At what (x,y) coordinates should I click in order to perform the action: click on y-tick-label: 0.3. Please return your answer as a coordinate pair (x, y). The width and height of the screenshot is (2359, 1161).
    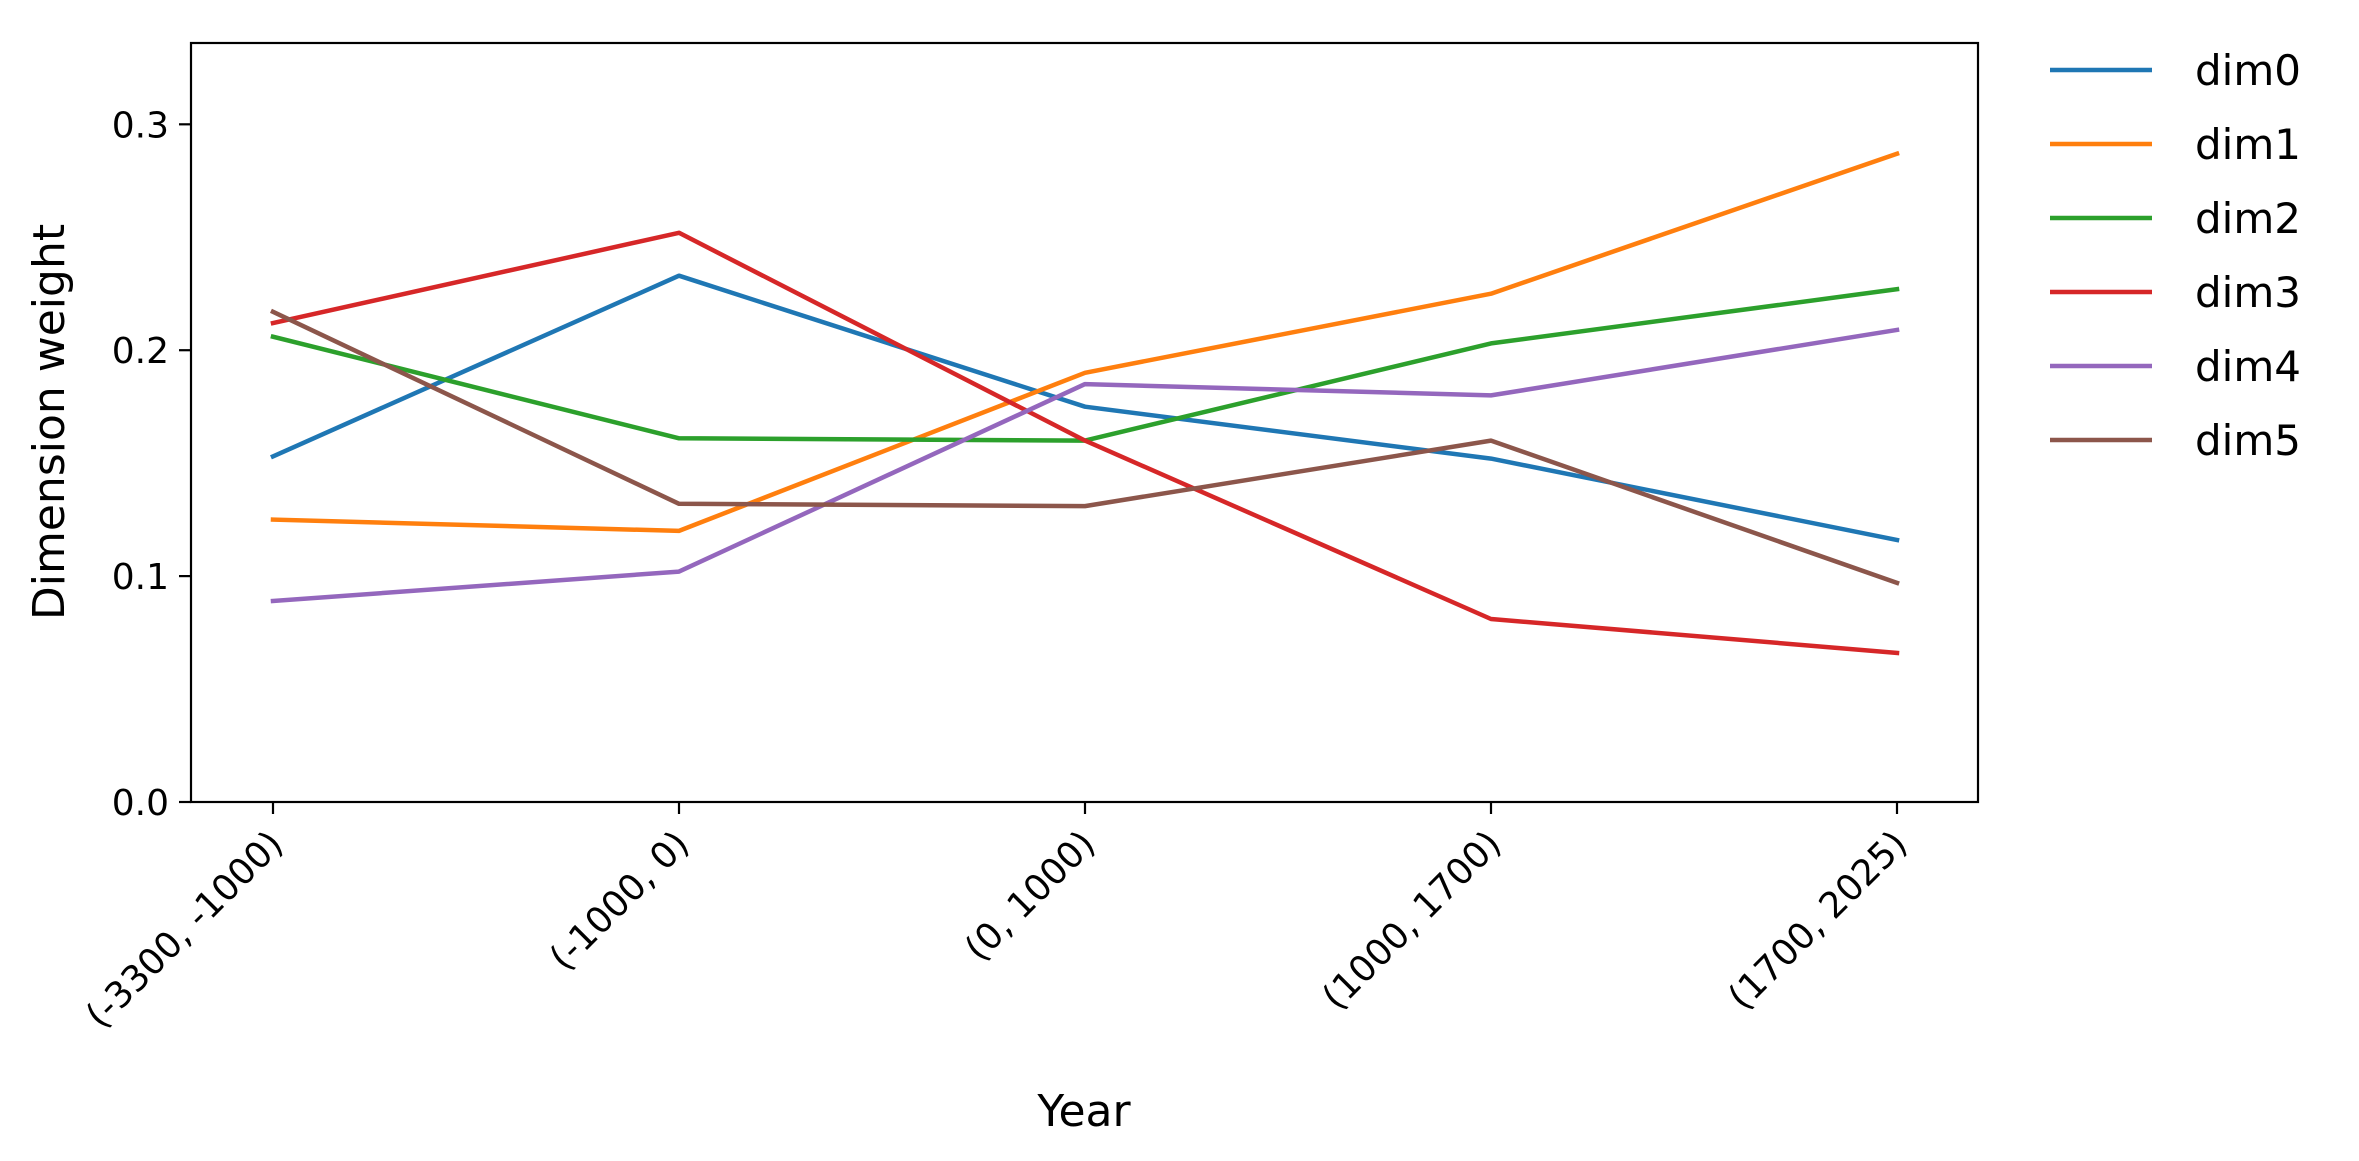
    Looking at the image, I should click on (140, 125).